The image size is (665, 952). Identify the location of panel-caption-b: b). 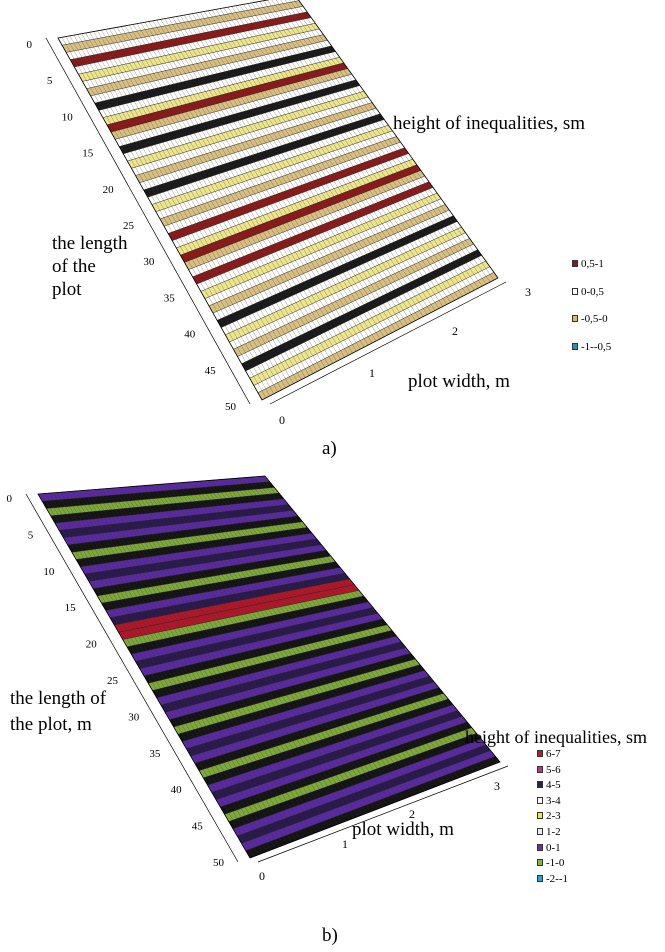
(330, 935).